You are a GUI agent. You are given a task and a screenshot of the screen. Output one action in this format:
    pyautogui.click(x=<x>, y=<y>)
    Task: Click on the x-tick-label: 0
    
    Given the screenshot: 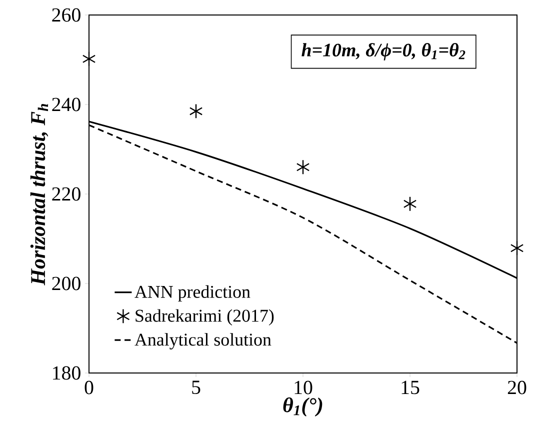 What is the action you would take?
    pyautogui.click(x=89, y=387)
    